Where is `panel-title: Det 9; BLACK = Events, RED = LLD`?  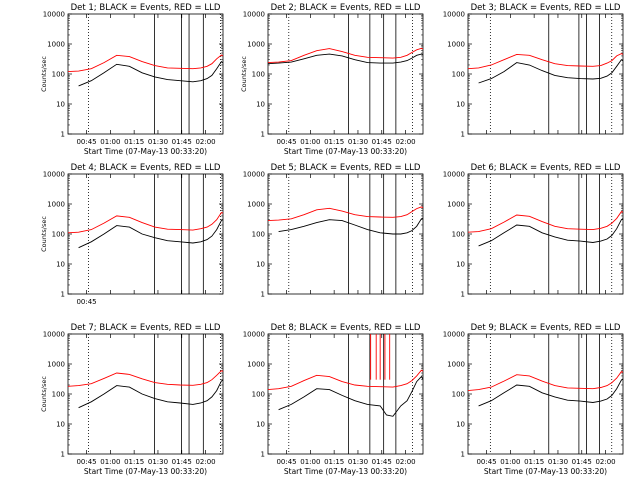 panel-title: Det 9; BLACK = Events, RED = LLD is located at coordinates (546, 328).